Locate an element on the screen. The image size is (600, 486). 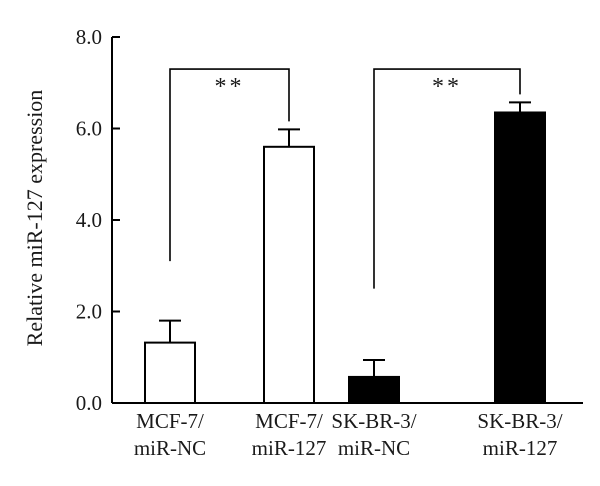
y-tick-label: 6.0 is located at coordinates (89, 129).